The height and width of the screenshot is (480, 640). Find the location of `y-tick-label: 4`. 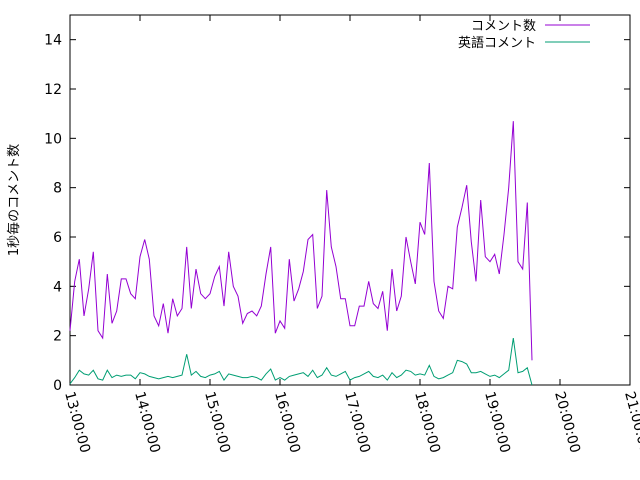

y-tick-label: 4 is located at coordinates (57, 287).